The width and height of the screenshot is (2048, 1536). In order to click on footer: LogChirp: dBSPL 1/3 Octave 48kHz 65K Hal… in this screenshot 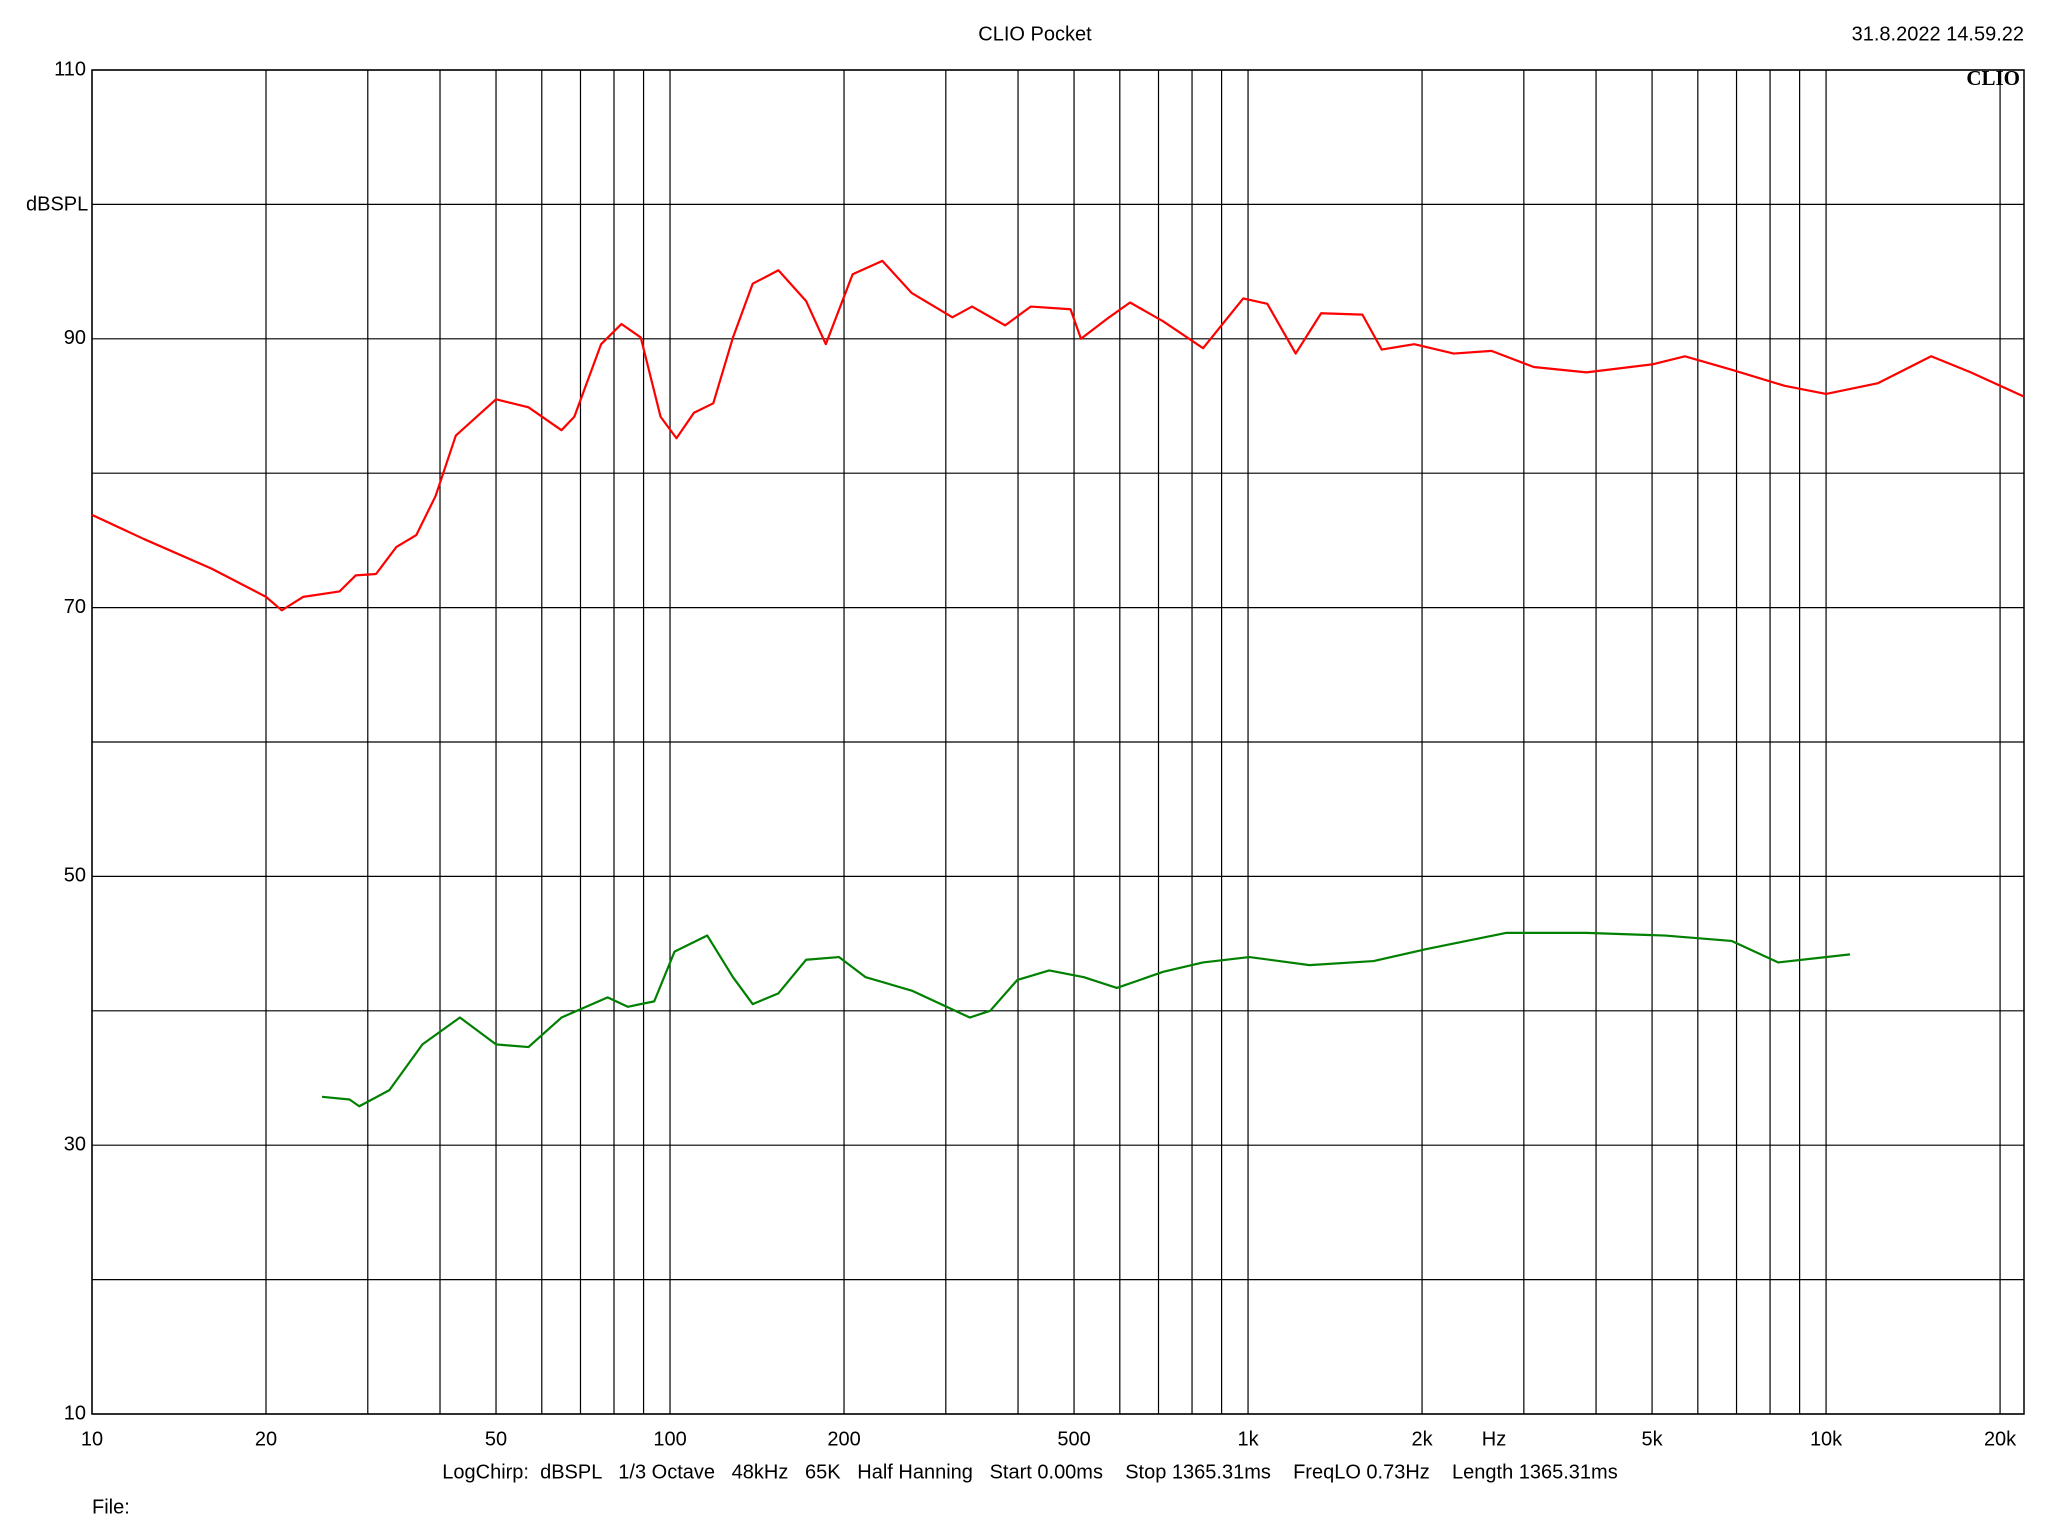, I will do `click(1029, 1472)`.